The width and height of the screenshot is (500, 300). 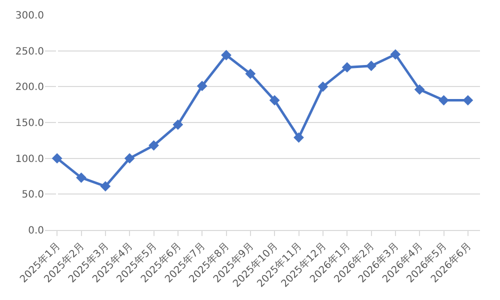 I want to click on y-tick-label: 150.0, so click(x=29, y=123).